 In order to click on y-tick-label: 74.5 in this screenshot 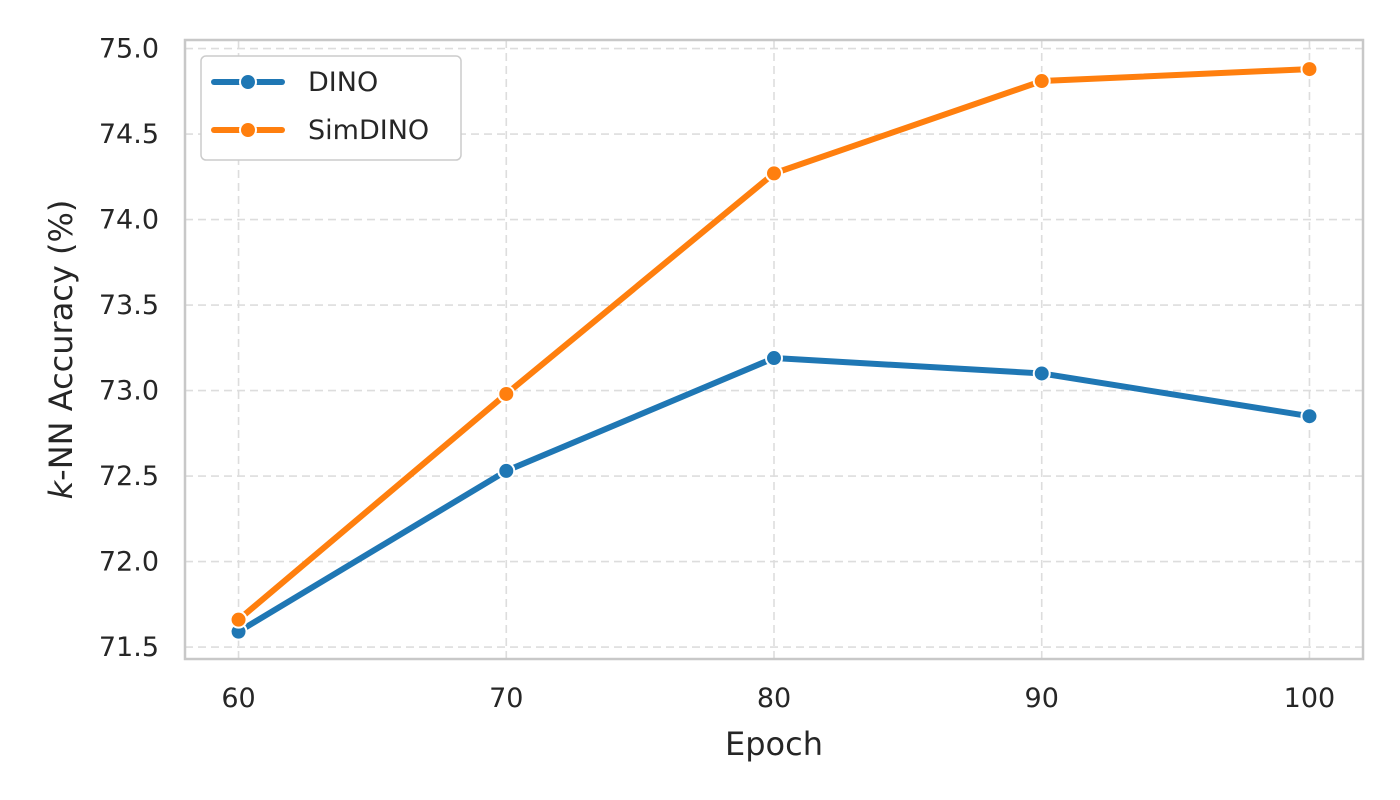, I will do `click(129, 134)`.